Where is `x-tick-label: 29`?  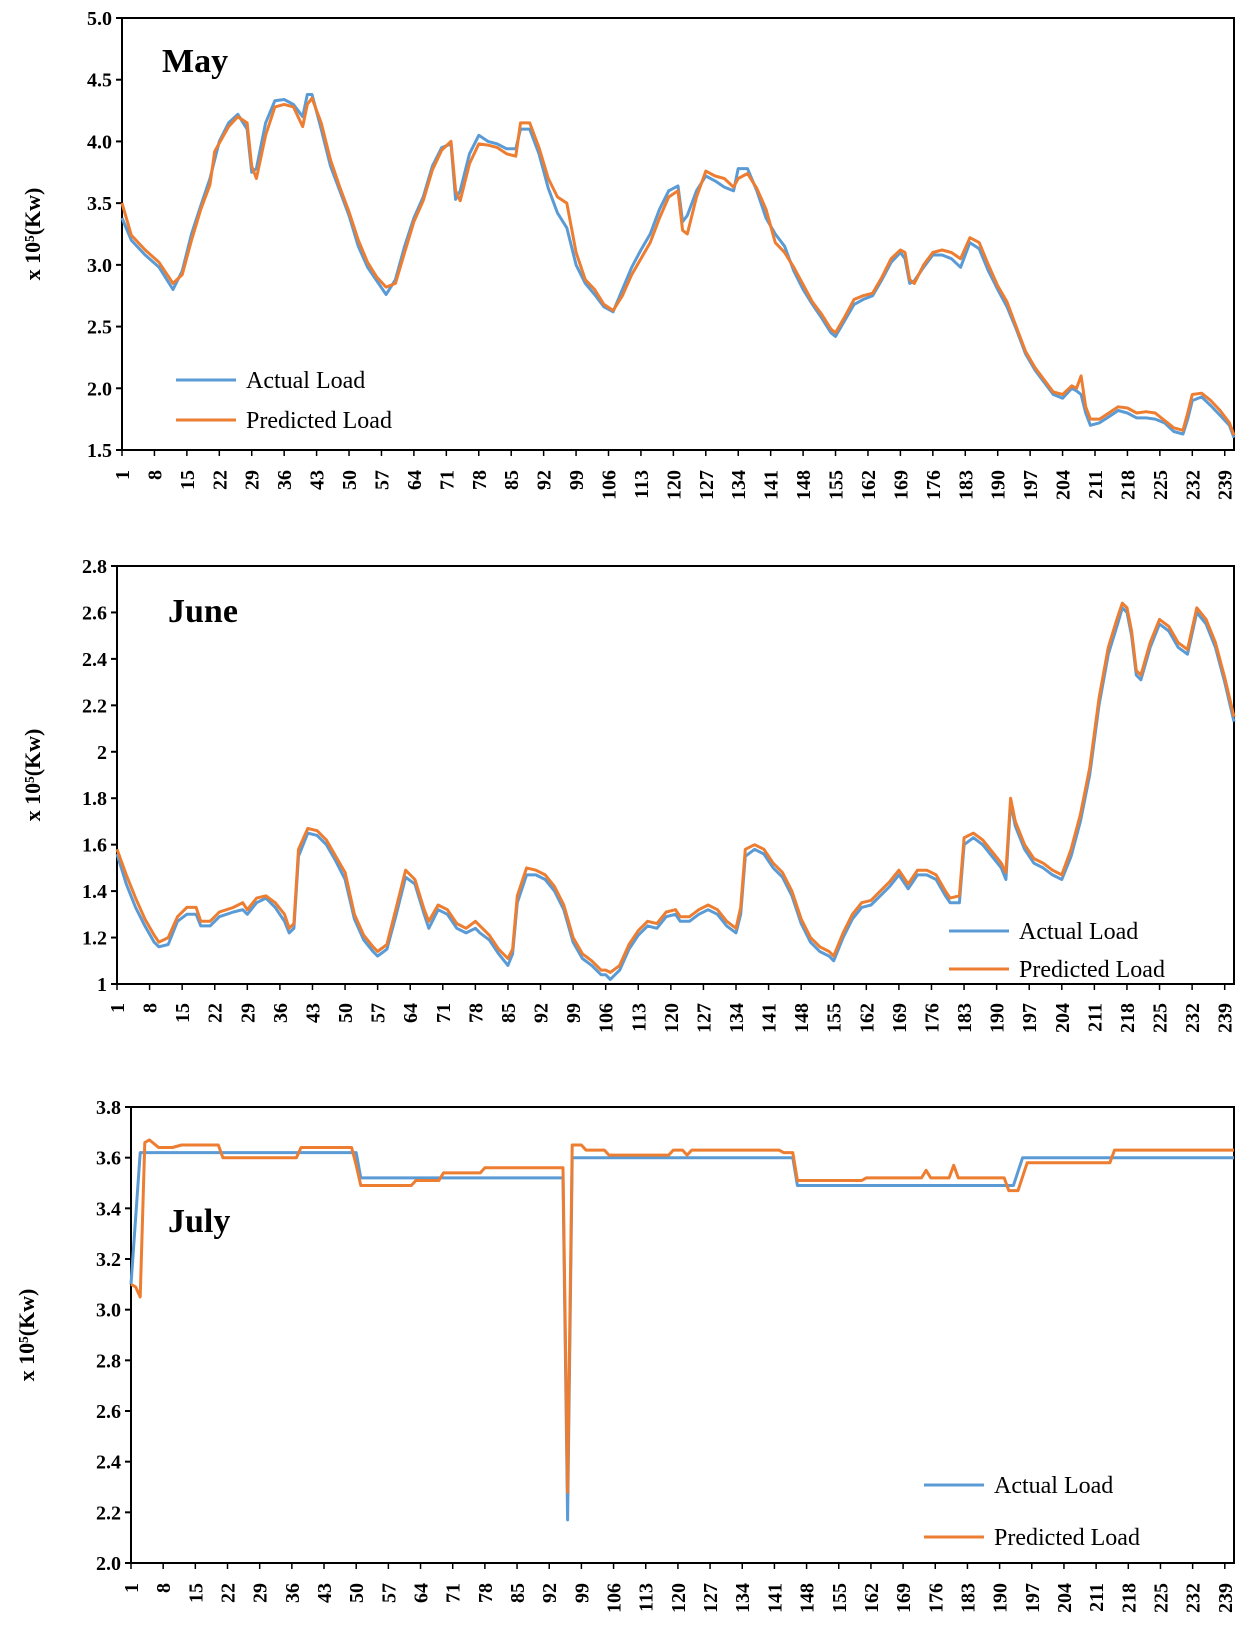 x-tick-label: 29 is located at coordinates (248, 1013).